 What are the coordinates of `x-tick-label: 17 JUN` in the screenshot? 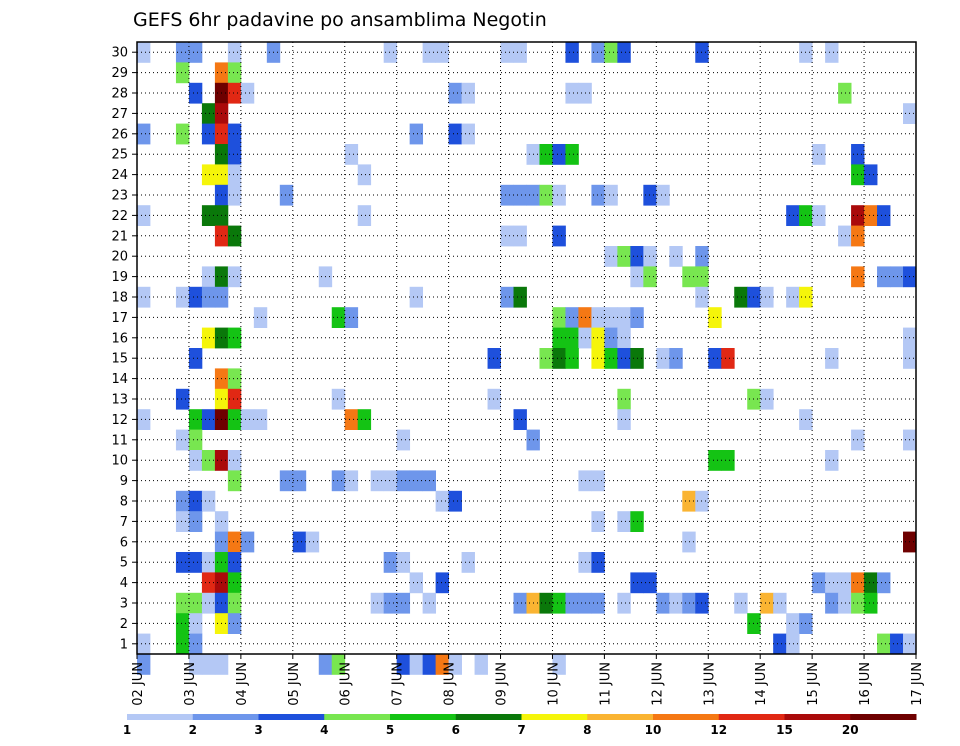 It's located at (917, 684).